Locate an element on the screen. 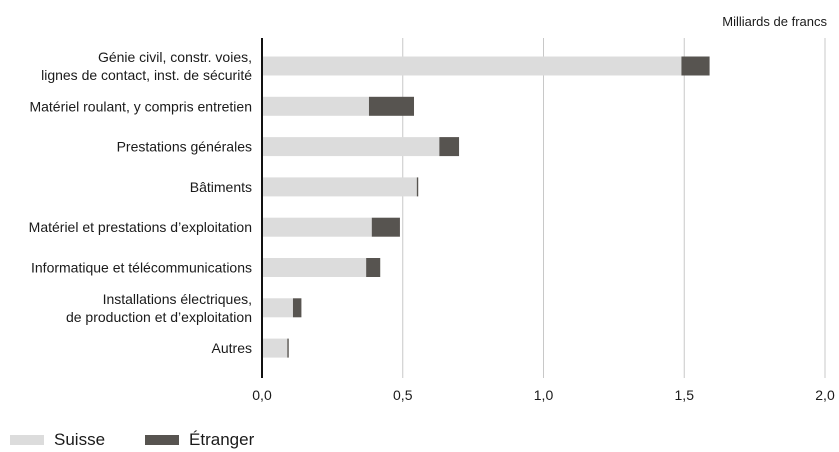  legend-swatch-etranger is located at coordinates (162, 440).